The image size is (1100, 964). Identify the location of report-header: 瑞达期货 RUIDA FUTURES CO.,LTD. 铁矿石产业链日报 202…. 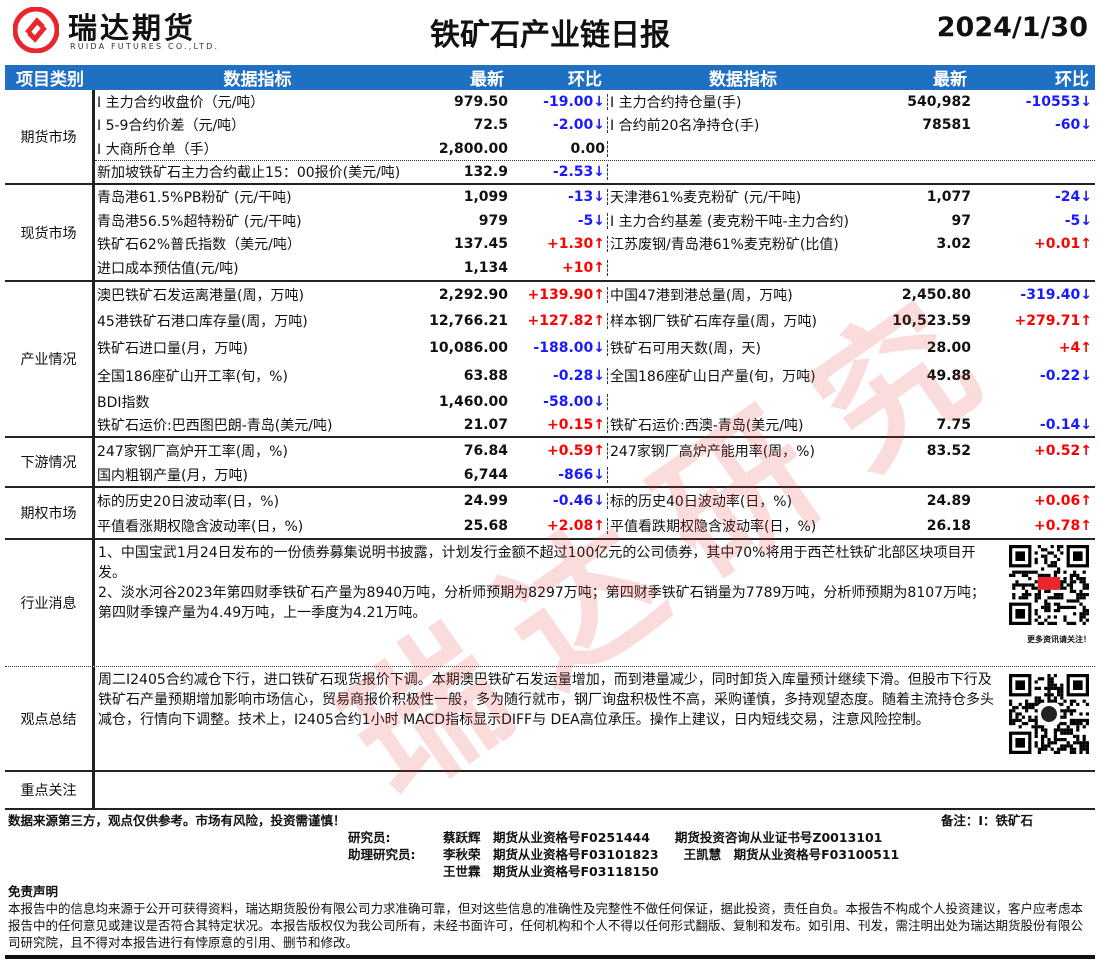
(550, 31).